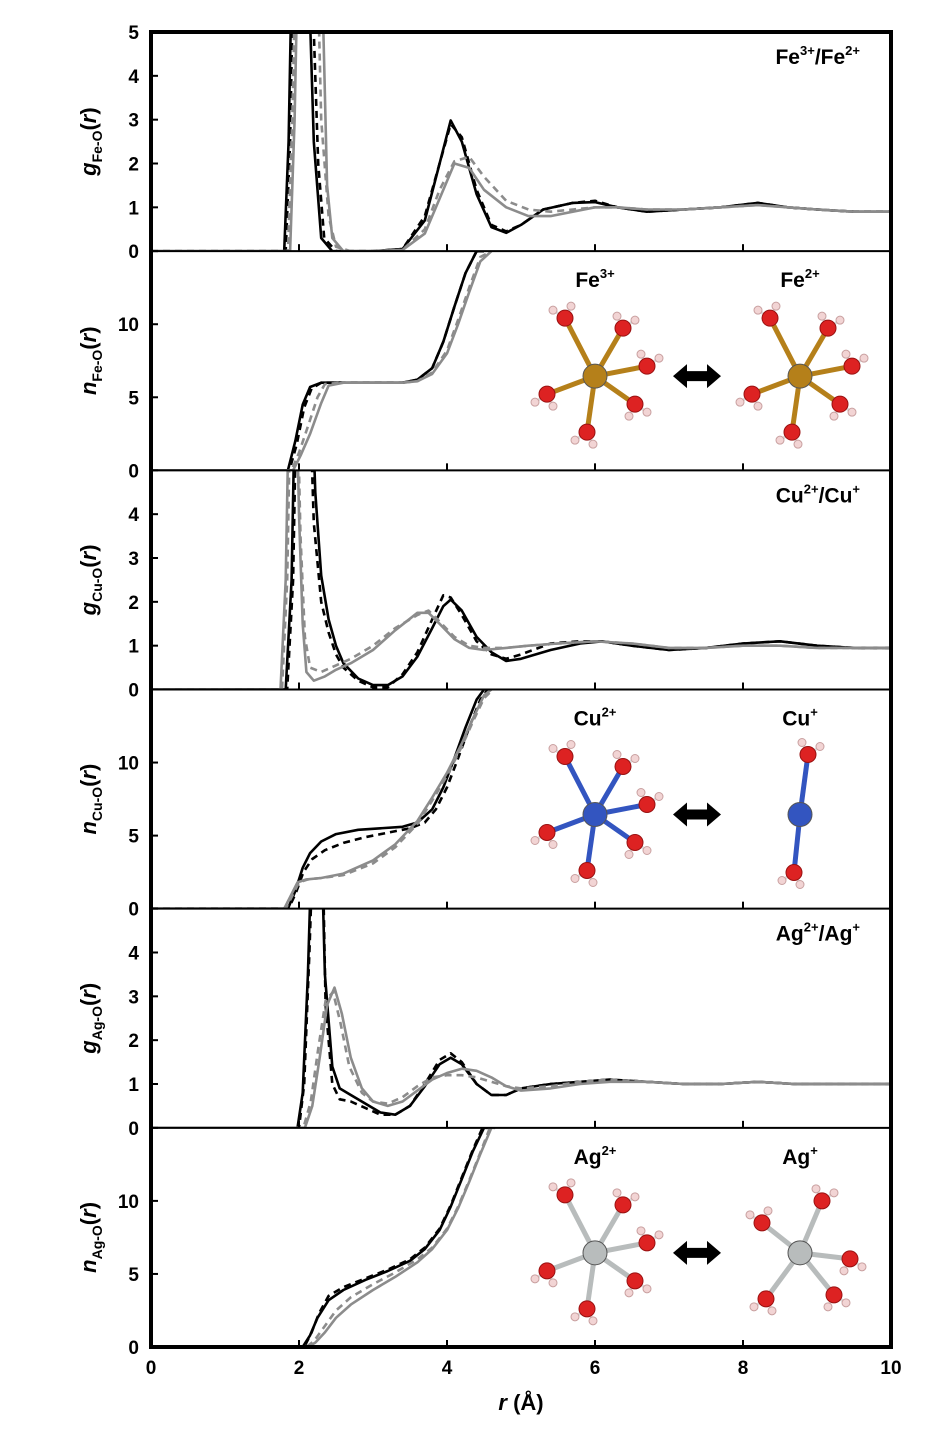 Image resolution: width=937 pixels, height=1453 pixels. Describe the element at coordinates (818, 933) in the screenshot. I see `panel-title: Ag2+/Ag+` at that location.